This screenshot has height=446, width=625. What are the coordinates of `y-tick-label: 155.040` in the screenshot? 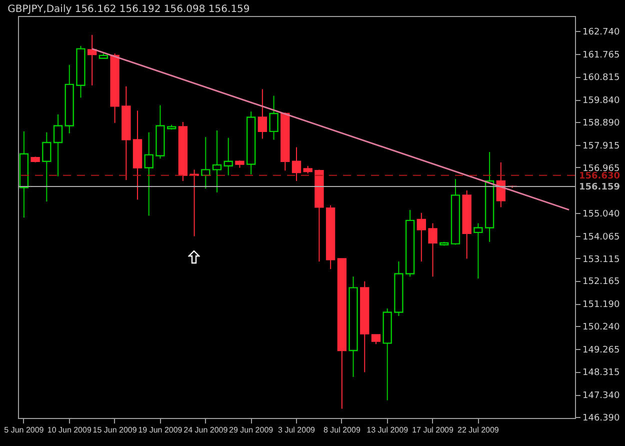 It's located at (601, 214).